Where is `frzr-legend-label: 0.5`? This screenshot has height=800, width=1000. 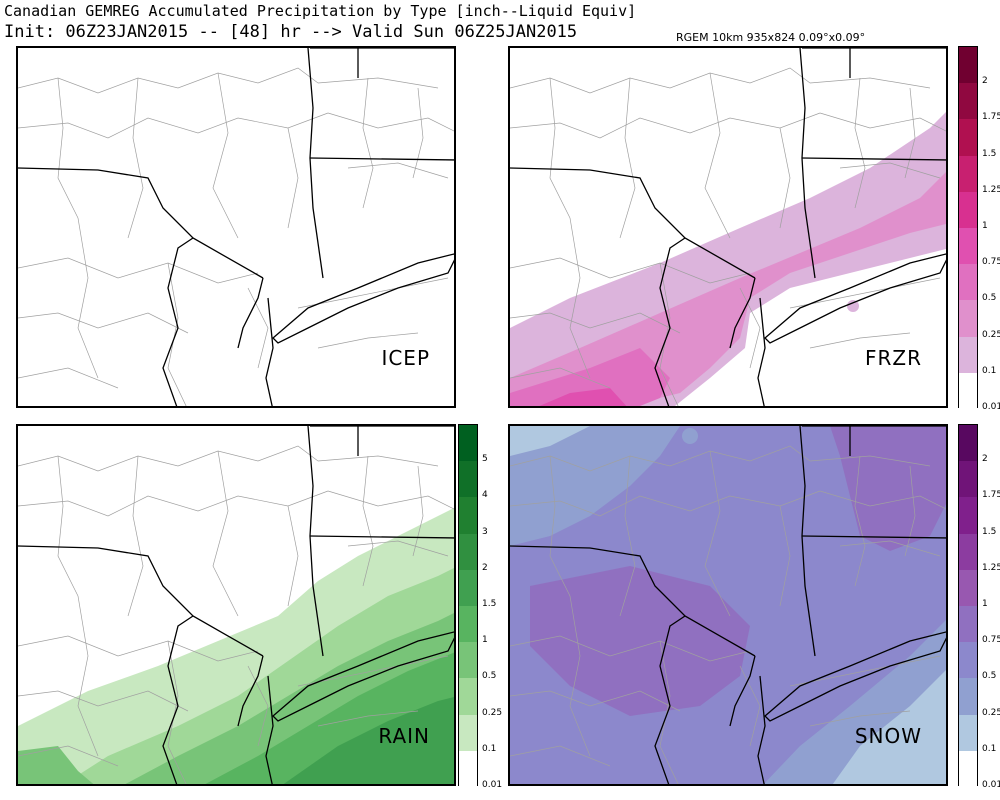
frzr-legend-label: 0.5 is located at coordinates (989, 298).